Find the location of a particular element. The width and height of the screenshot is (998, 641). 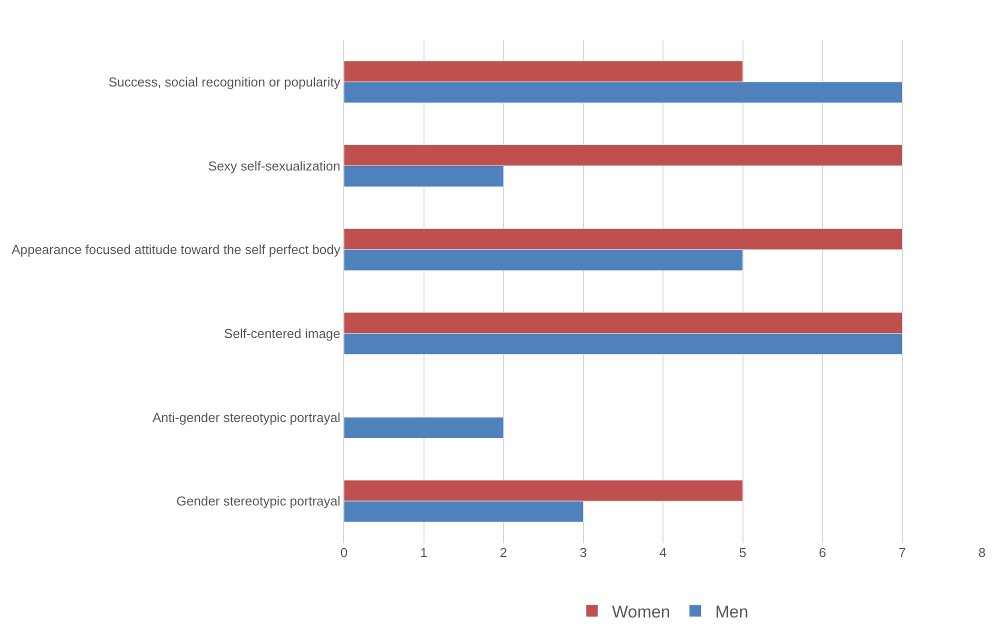

legend-label: Women is located at coordinates (641, 612).